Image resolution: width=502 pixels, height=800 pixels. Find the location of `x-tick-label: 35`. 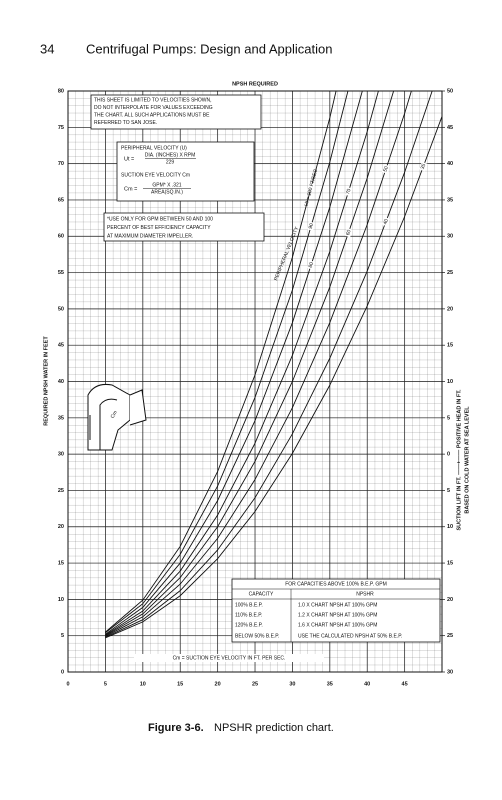

x-tick-label: 35 is located at coordinates (330, 684).